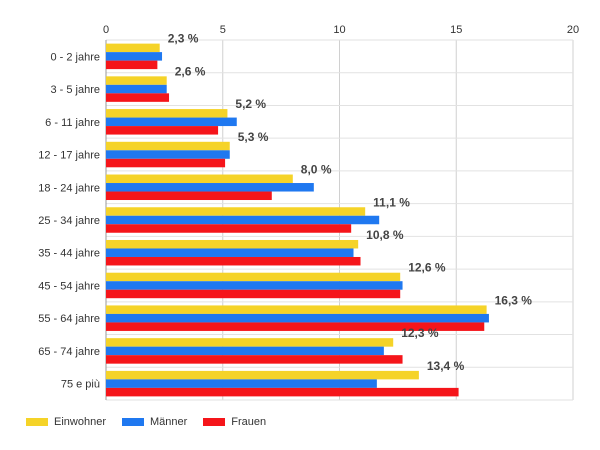 This screenshot has width=600, height=450. Describe the element at coordinates (183, 39) in the screenshot. I see `data-label: 2,3 %` at that location.